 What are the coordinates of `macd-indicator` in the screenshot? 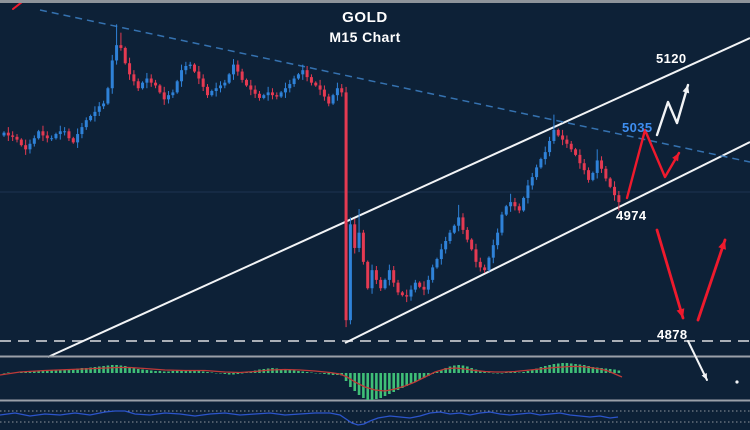 It's located at (311, 381).